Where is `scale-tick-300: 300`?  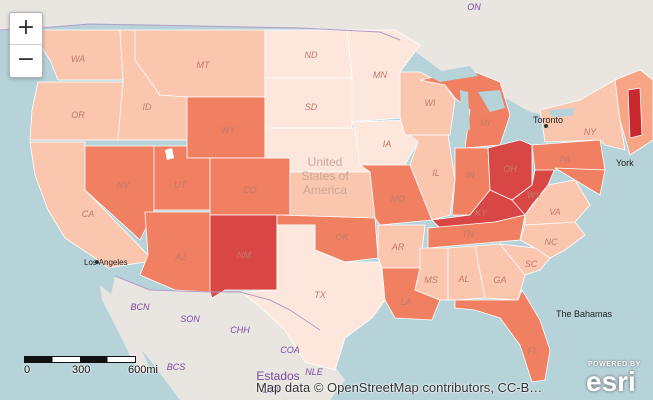 scale-tick-300: 300 is located at coordinates (81, 370).